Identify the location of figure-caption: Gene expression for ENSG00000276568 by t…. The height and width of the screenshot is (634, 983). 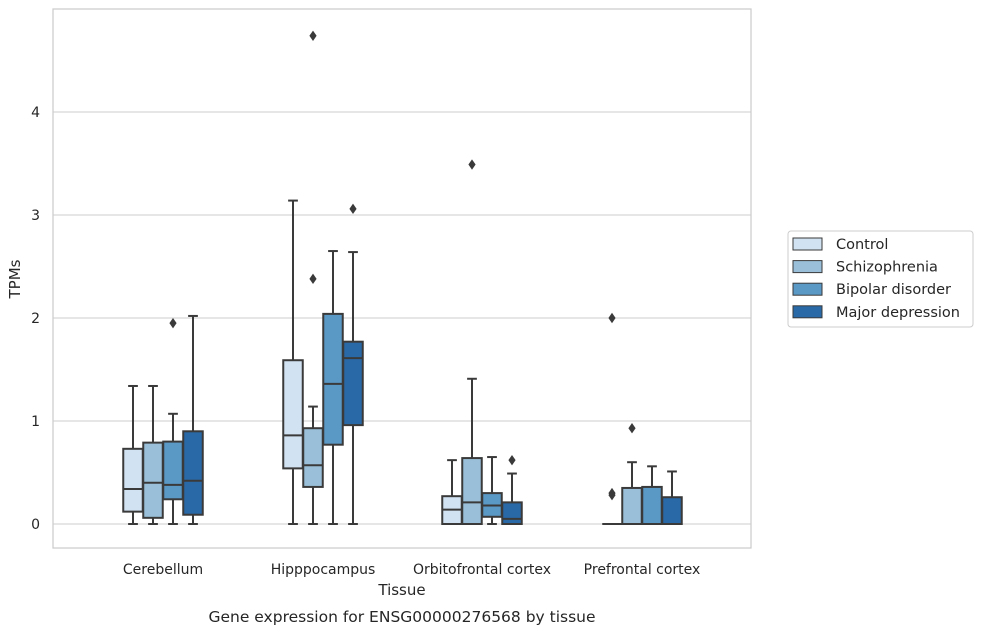
(401, 617).